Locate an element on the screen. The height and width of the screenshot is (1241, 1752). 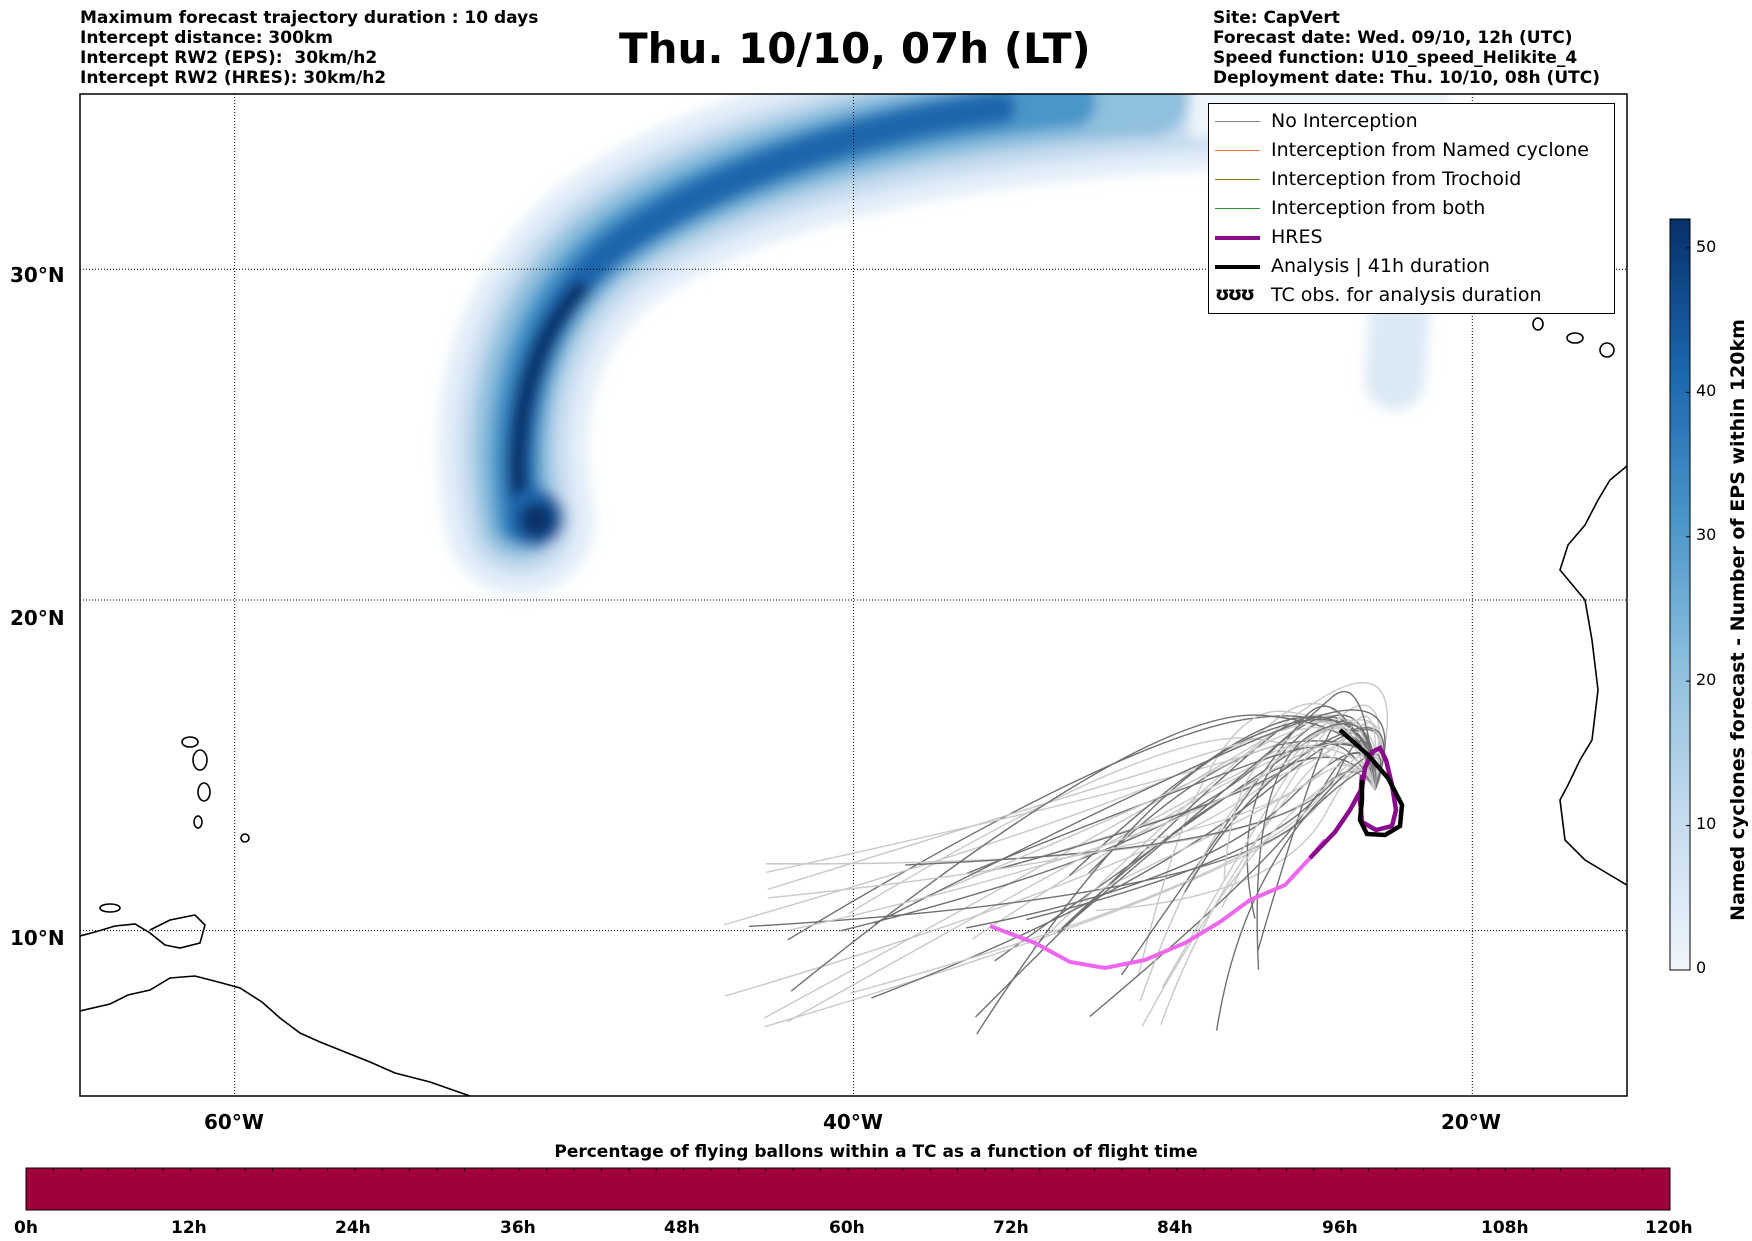
colorbar-tick-40: 40 is located at coordinates (1706, 390).